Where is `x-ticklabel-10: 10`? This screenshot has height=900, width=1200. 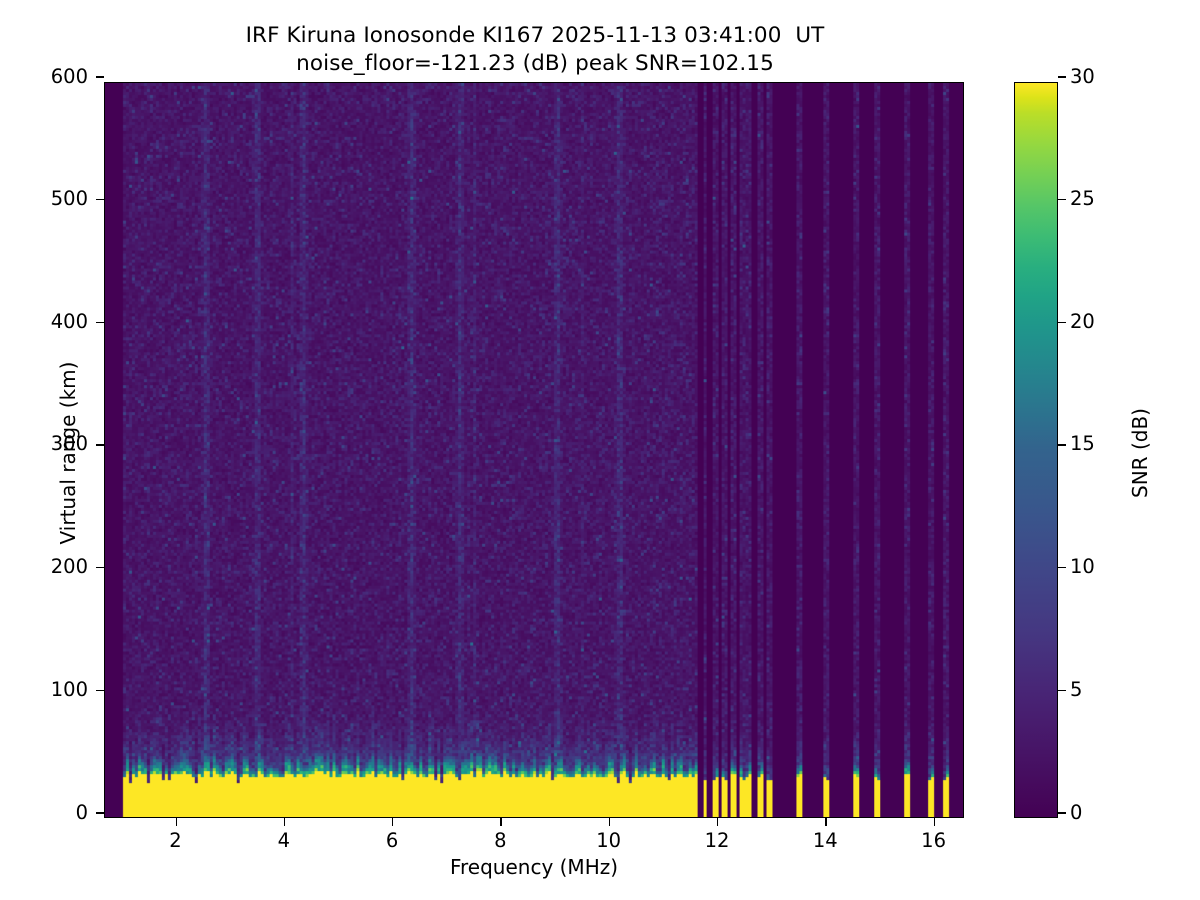
x-ticklabel-10: 10 is located at coordinates (609, 840).